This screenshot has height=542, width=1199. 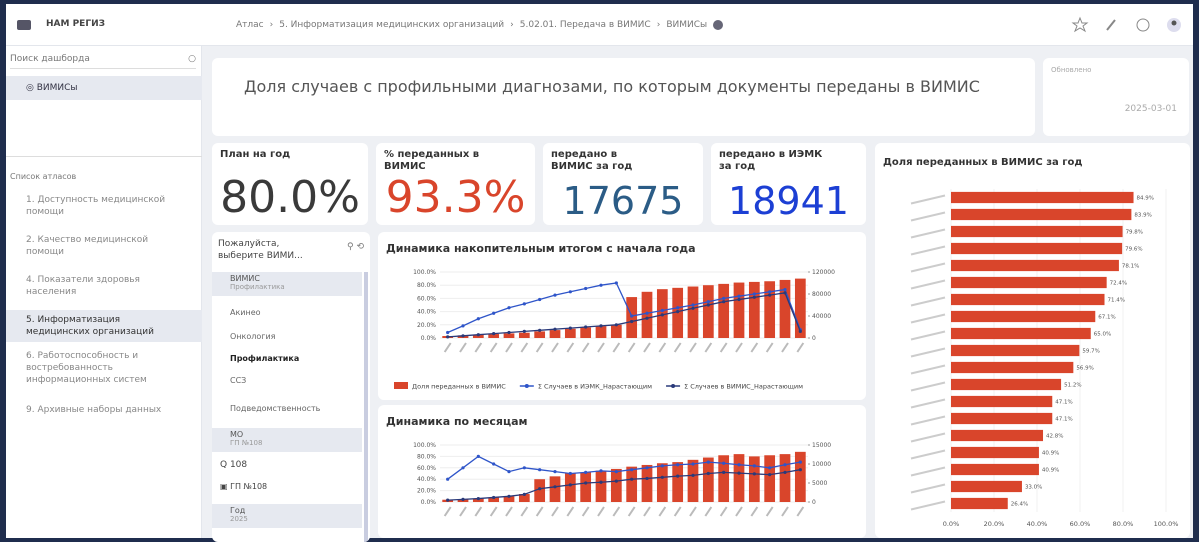 What do you see at coordinates (771, 160) in the screenshot?
I see `kpi-label: передано в ИЭМК за год` at bounding box center [771, 160].